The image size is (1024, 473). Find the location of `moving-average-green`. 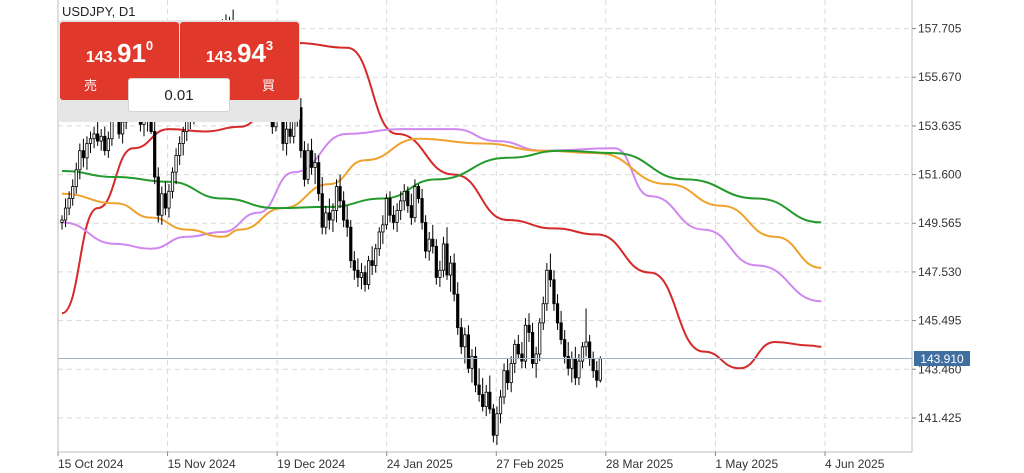

moving-average-green is located at coordinates (441, 186).